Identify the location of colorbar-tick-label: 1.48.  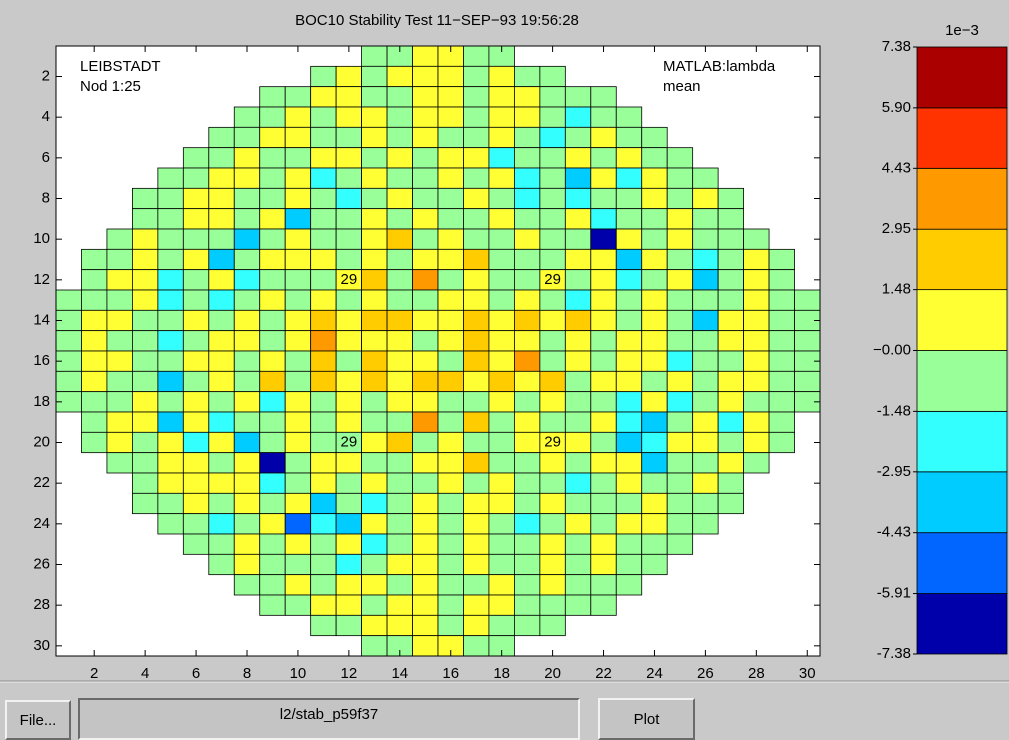
(896, 289).